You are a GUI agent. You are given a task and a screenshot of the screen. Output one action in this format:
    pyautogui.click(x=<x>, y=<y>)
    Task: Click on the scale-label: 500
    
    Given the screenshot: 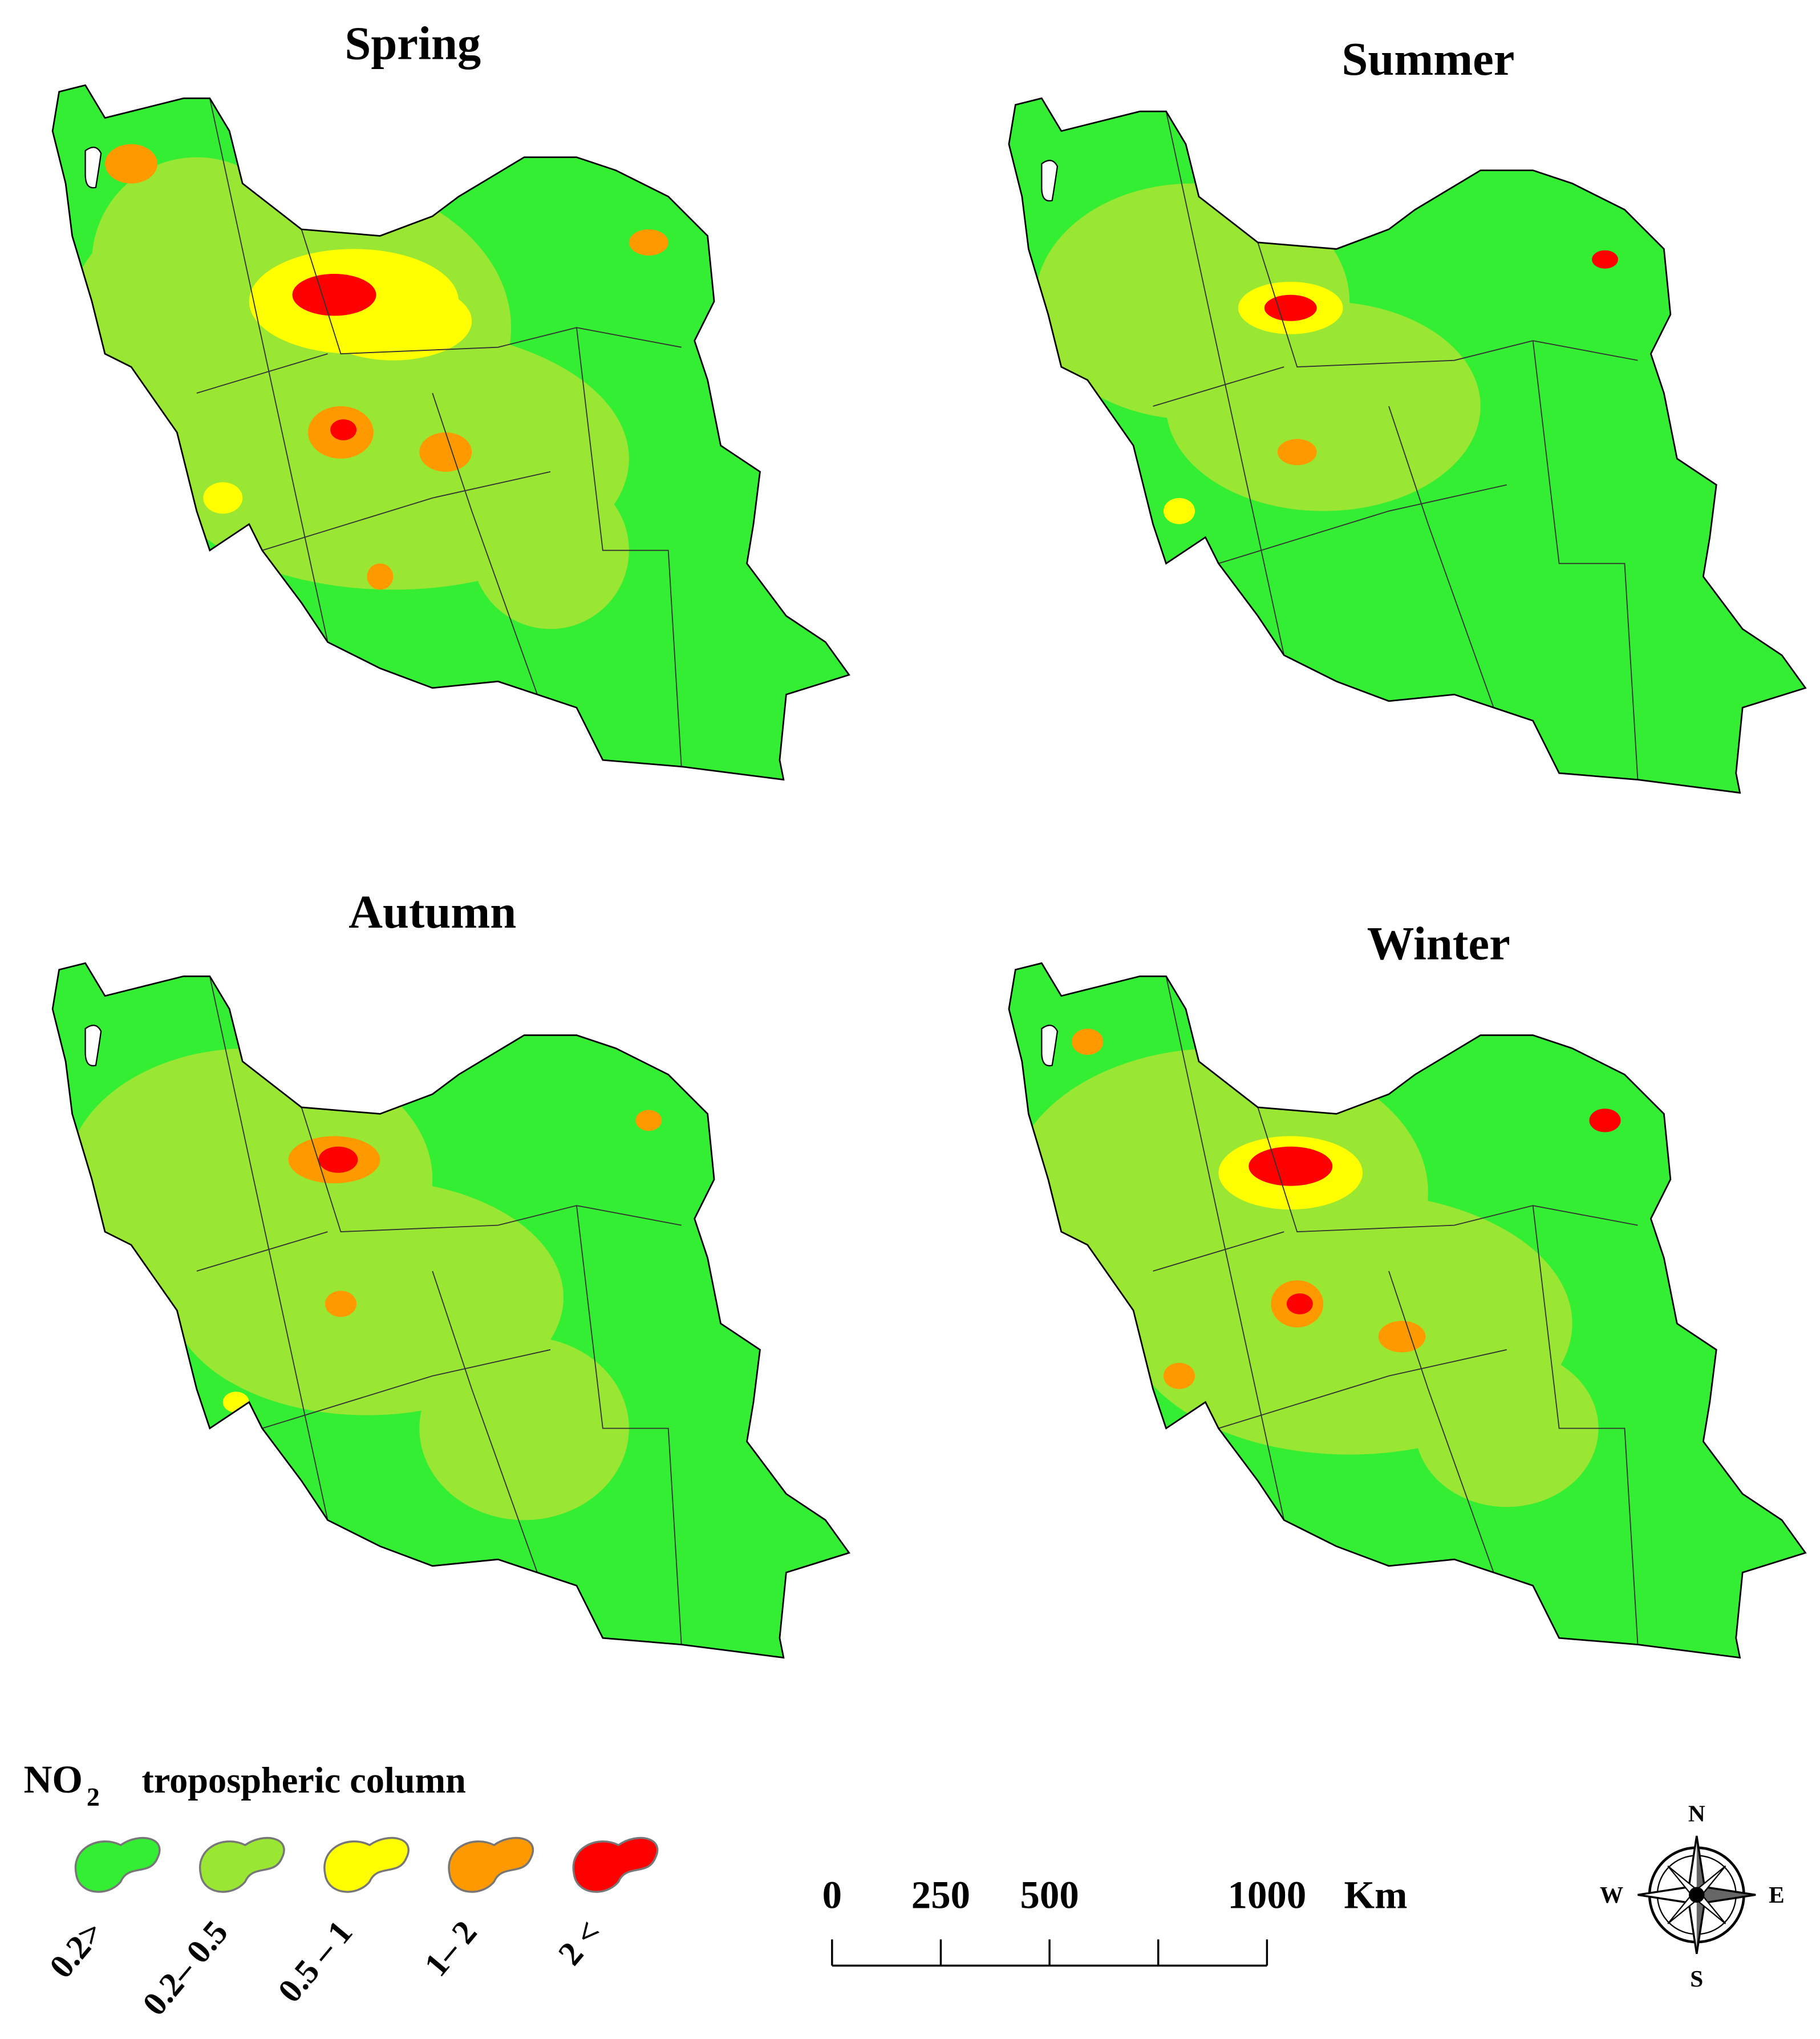 What is the action you would take?
    pyautogui.click(x=1049, y=1895)
    